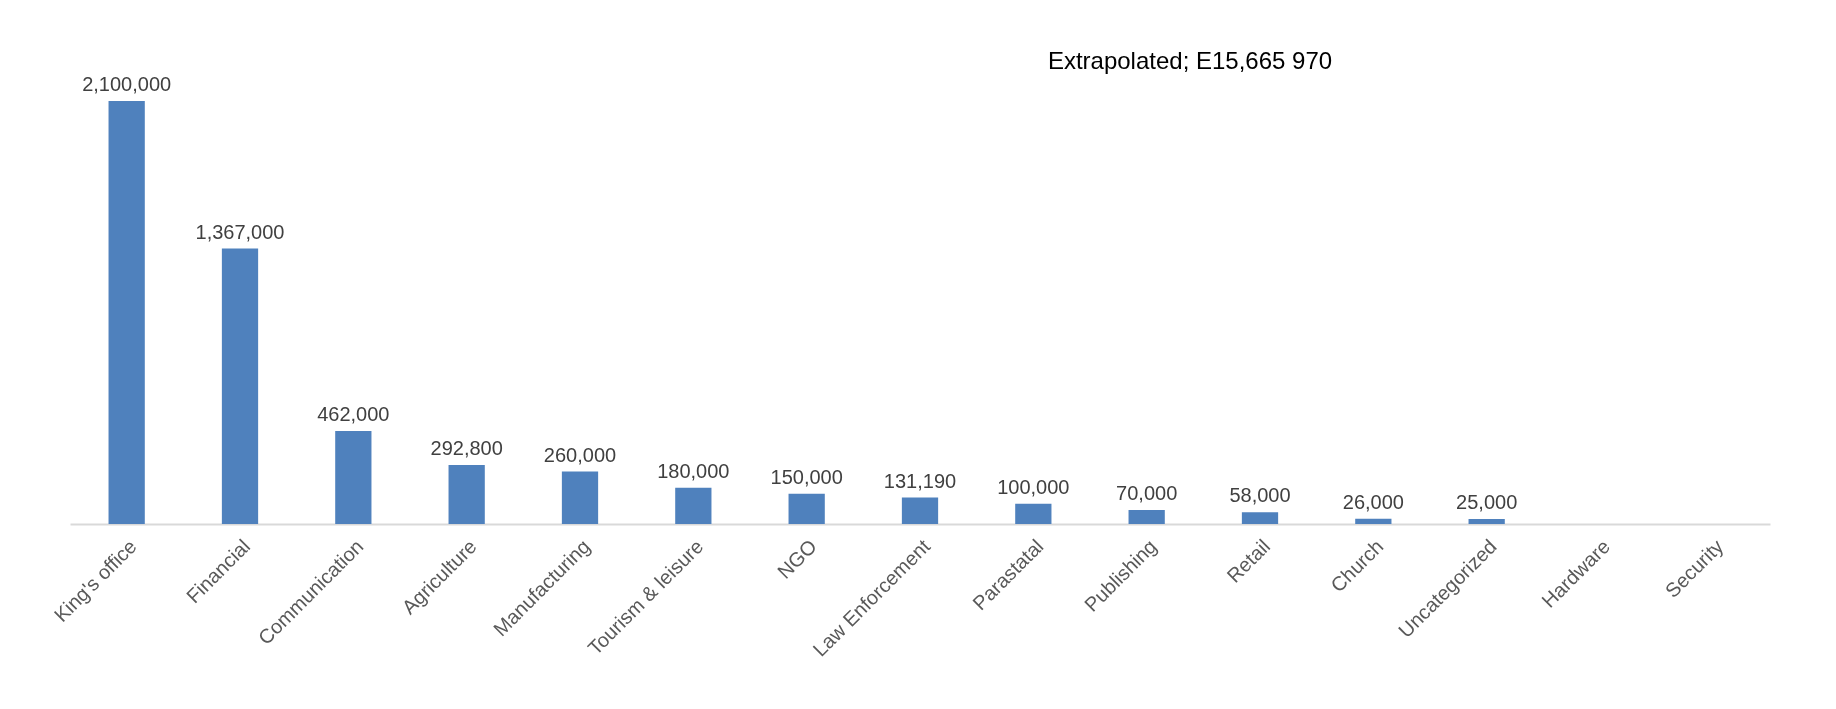  I want to click on data-label: 1,367,000, so click(240, 231).